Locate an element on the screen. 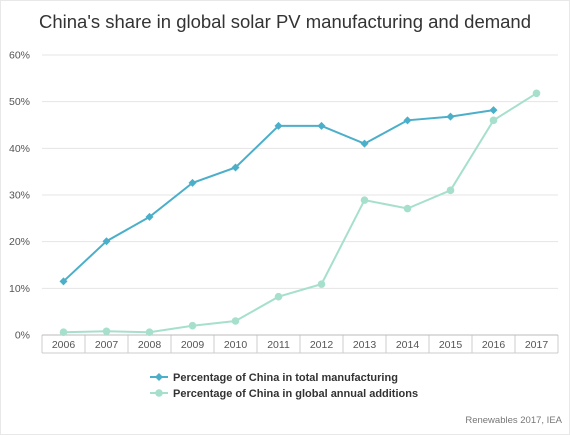 This screenshot has height=435, width=570. legend-marker-manufacturing is located at coordinates (159, 377).